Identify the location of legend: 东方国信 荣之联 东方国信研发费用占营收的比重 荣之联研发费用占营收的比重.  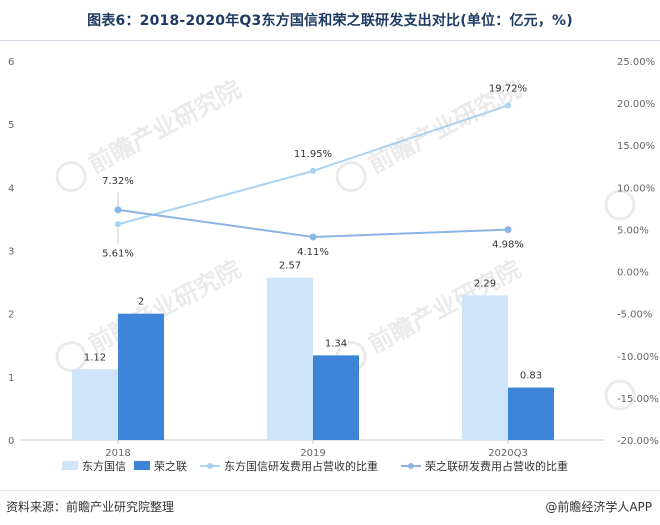
(315, 466).